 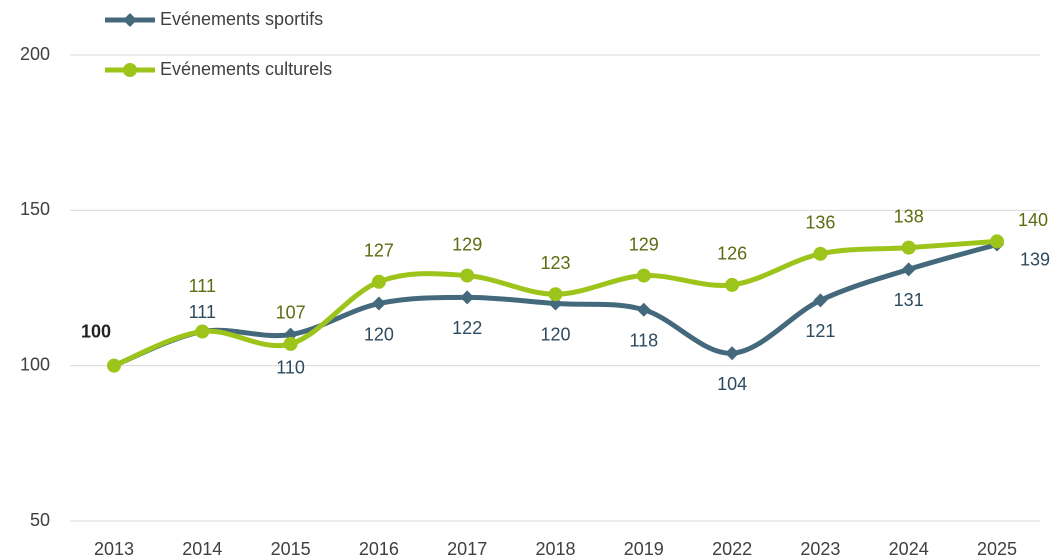 What do you see at coordinates (555, 263) in the screenshot?
I see `data-label: 123` at bounding box center [555, 263].